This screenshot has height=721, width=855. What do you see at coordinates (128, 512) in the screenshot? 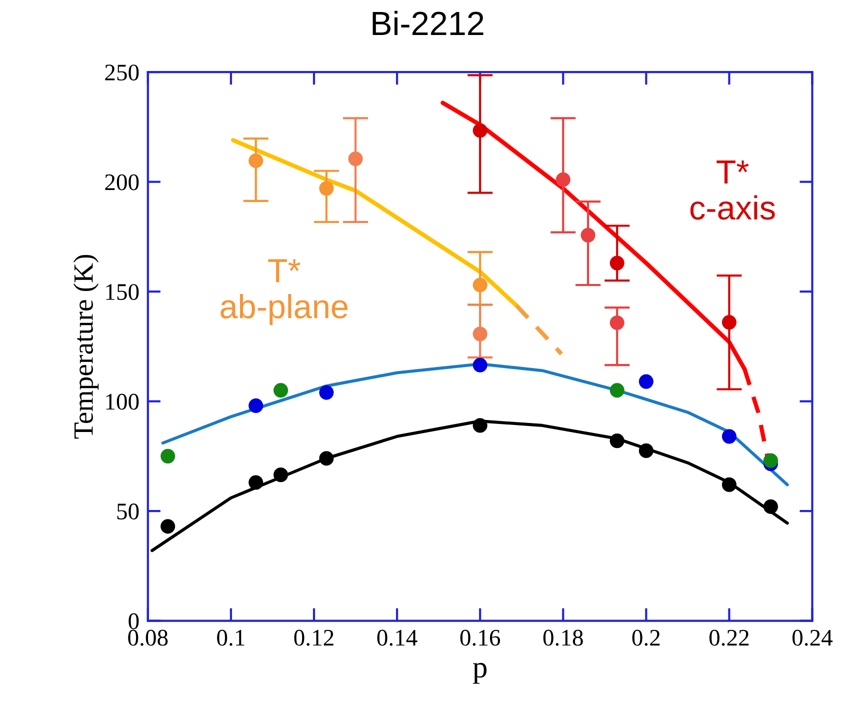
I see `y-tick-label: 50` at bounding box center [128, 512].